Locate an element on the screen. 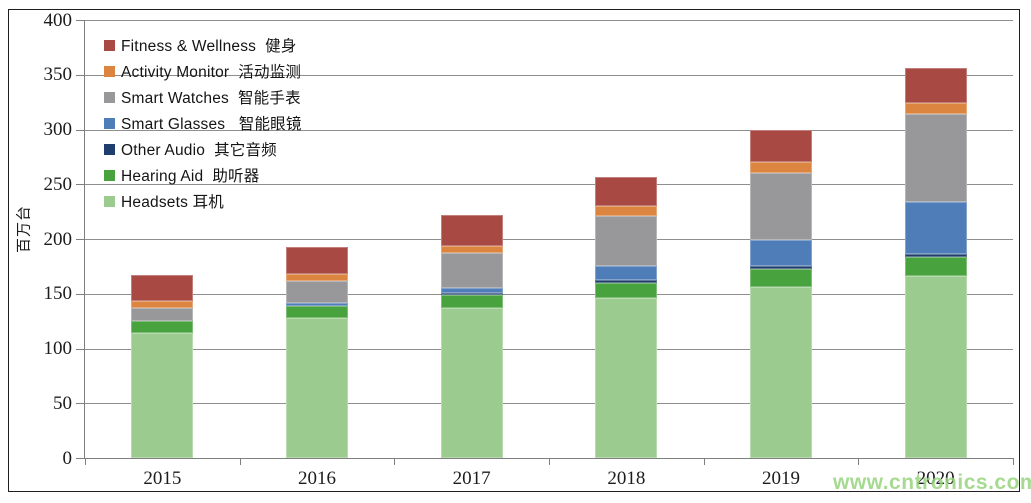 This screenshot has width=1031, height=503. x-category-label: 2015 is located at coordinates (162, 478).